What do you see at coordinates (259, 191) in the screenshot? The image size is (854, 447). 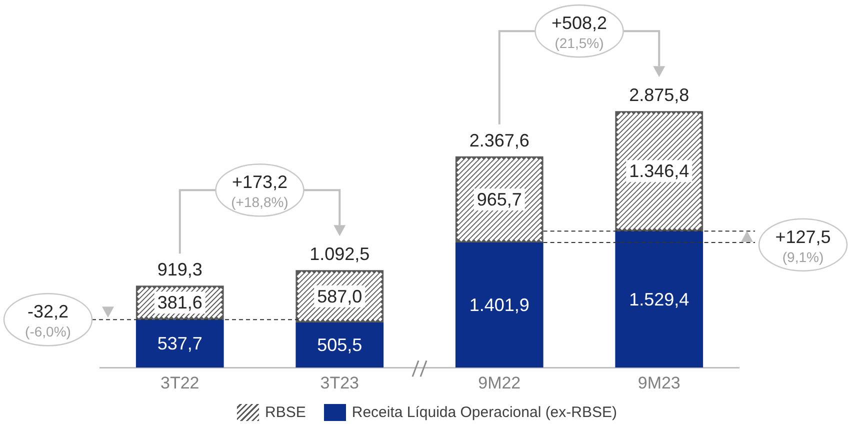 I see `annotation: +173,2 (+18,8%)` at bounding box center [259, 191].